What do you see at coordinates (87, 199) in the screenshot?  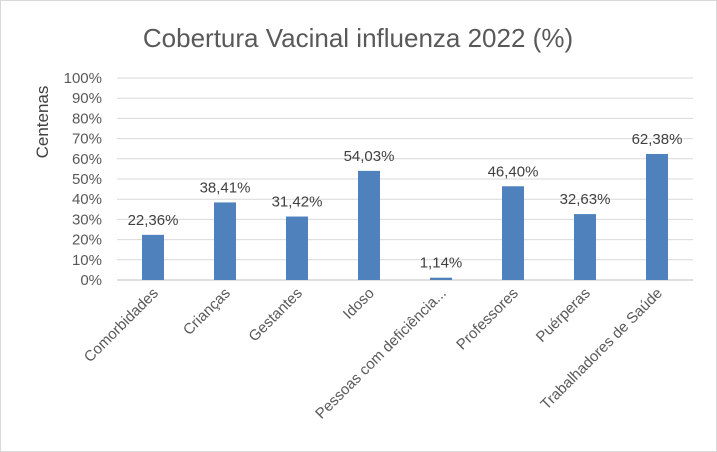 I see `y-tick-label: 40%` at bounding box center [87, 199].